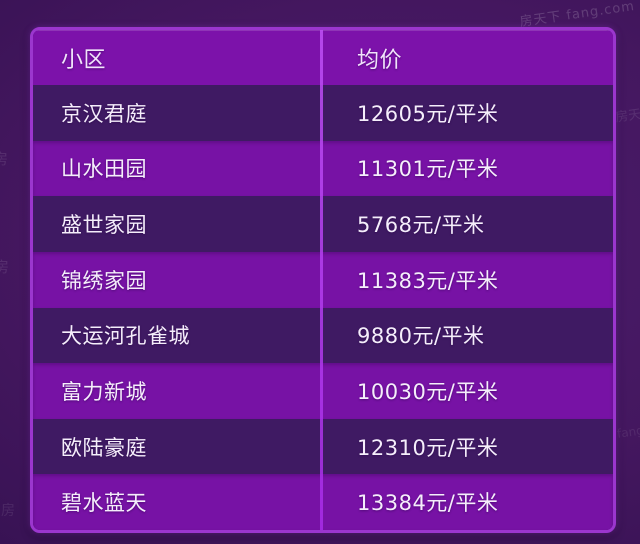 This screenshot has width=640, height=544. Describe the element at coordinates (628, 432) in the screenshot. I see `watermark-fragment: fang` at that location.